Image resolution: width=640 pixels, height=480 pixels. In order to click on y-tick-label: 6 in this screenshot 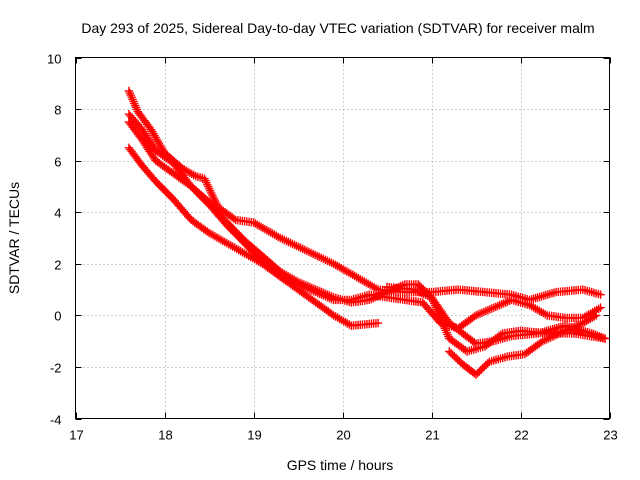, I will do `click(57, 162)`.